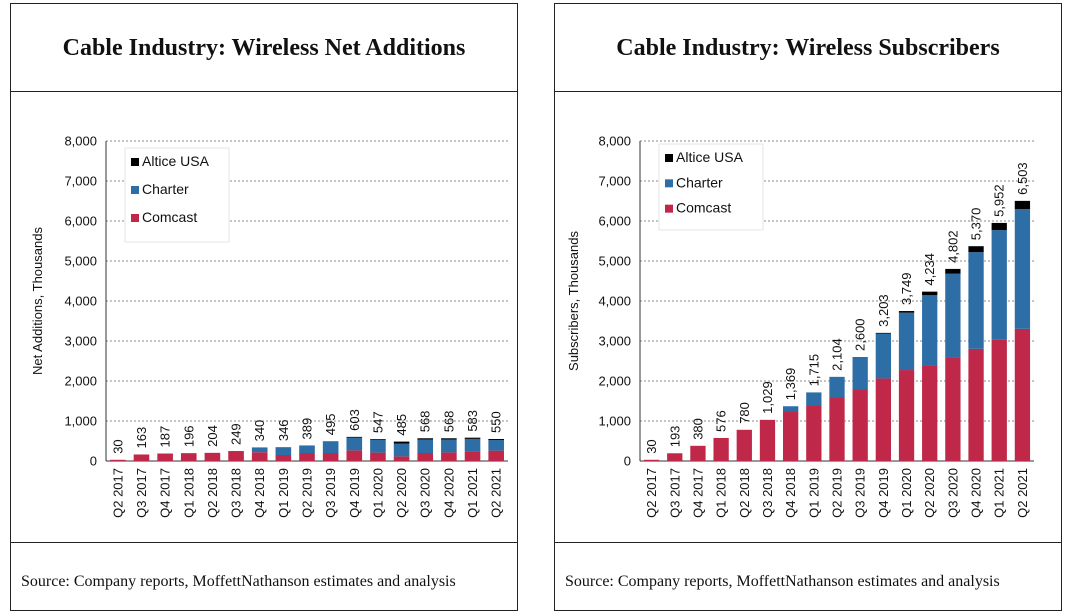 The height and width of the screenshot is (616, 1077). What do you see at coordinates (767, 397) in the screenshot?
I see `data-label: 1,029` at bounding box center [767, 397].